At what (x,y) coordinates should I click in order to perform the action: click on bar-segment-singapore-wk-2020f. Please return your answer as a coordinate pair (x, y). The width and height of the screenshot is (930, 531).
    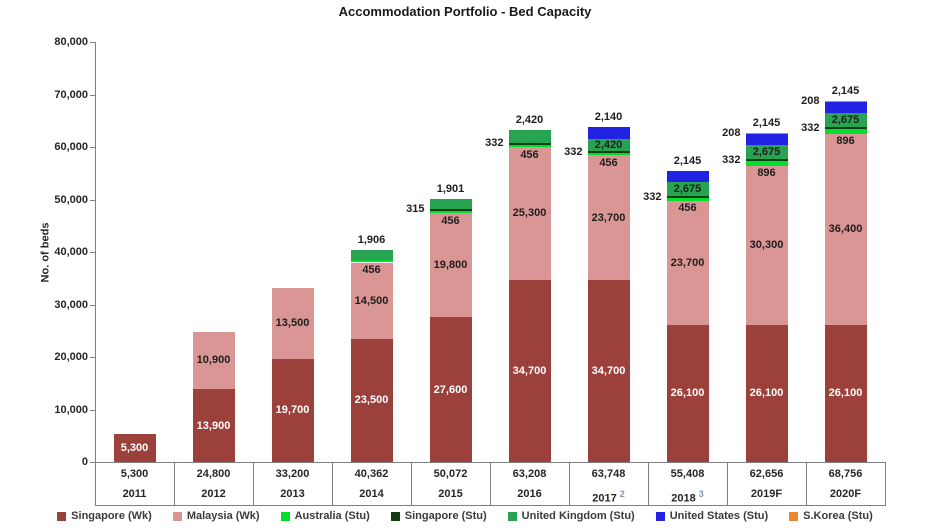
    Looking at the image, I should click on (845, 393).